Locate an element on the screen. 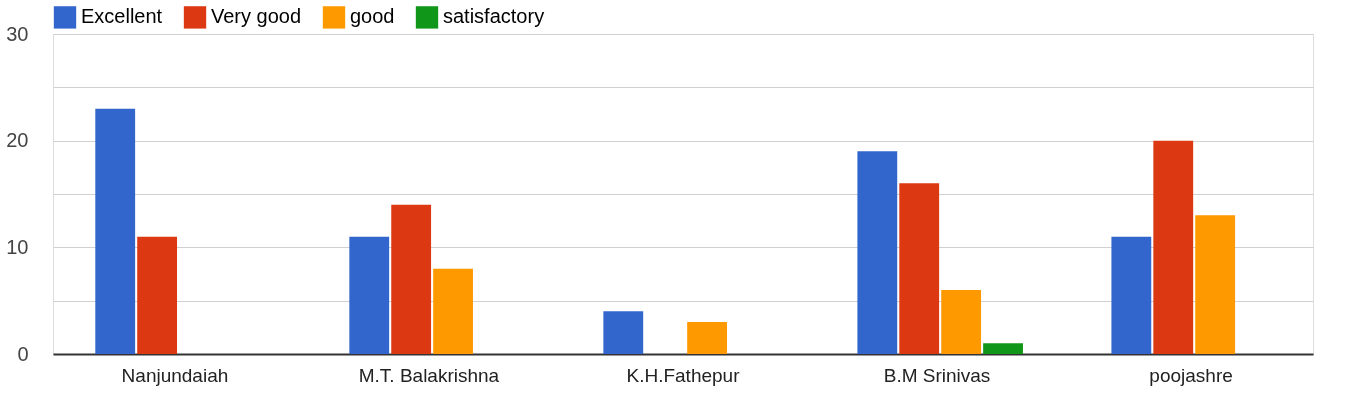 The width and height of the screenshot is (1358, 407). y-tick-label: 0 is located at coordinates (23, 353).